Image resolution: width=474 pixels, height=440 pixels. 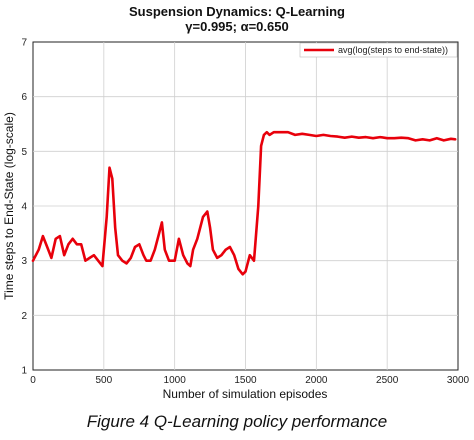 I want to click on y-tick-label: 2, so click(x=24, y=316).